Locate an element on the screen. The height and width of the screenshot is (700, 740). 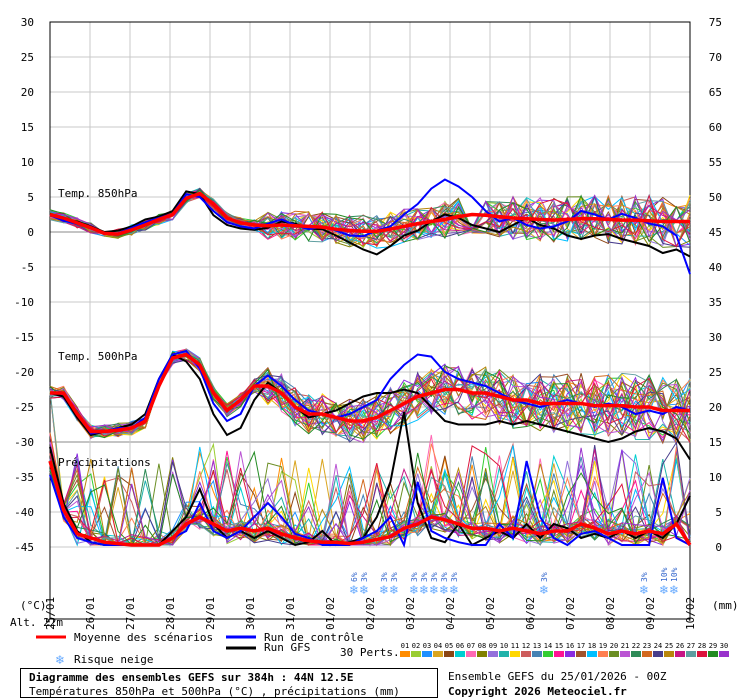
legend-member-id: 23 is located at coordinates (647, 646).